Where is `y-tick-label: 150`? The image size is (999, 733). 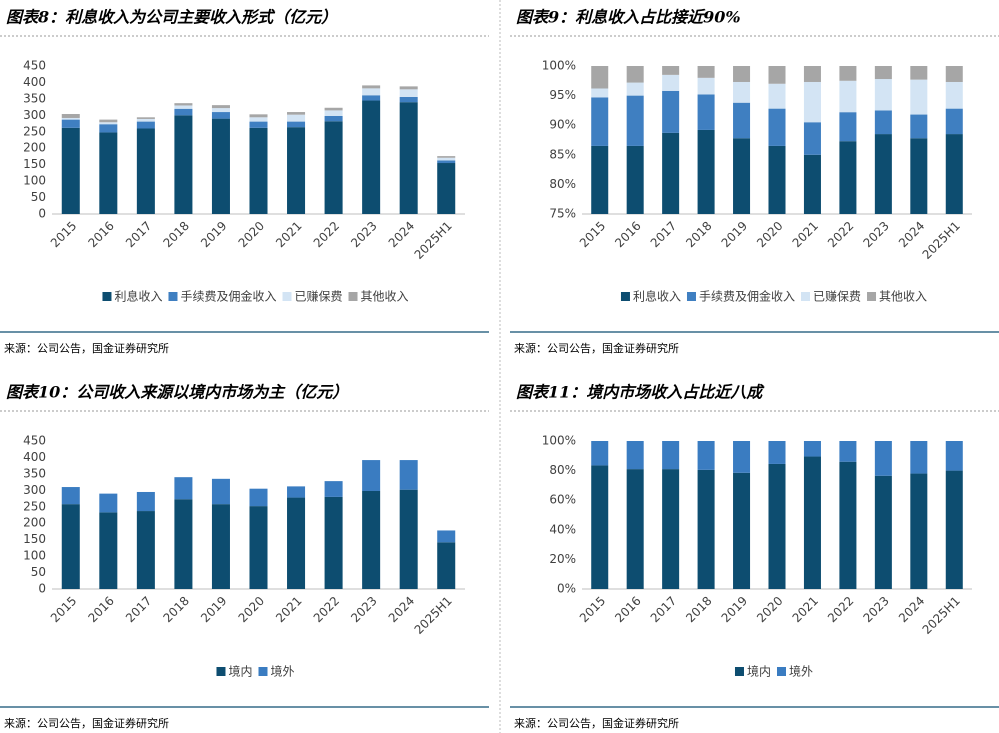
y-tick-label: 150 is located at coordinates (34, 539).